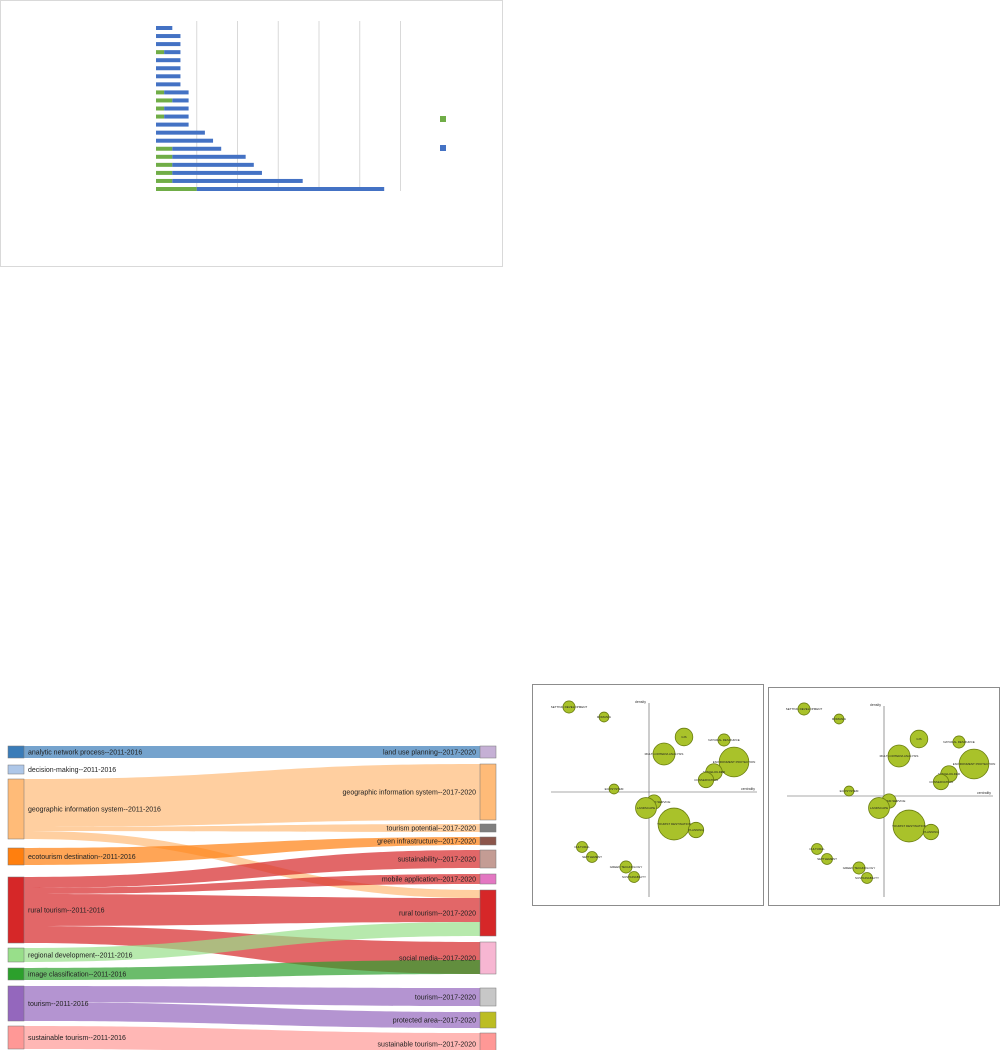 The image size is (1000, 1050). Describe the element at coordinates (875, 705) in the screenshot. I see `vertical-axis-label: density` at that location.